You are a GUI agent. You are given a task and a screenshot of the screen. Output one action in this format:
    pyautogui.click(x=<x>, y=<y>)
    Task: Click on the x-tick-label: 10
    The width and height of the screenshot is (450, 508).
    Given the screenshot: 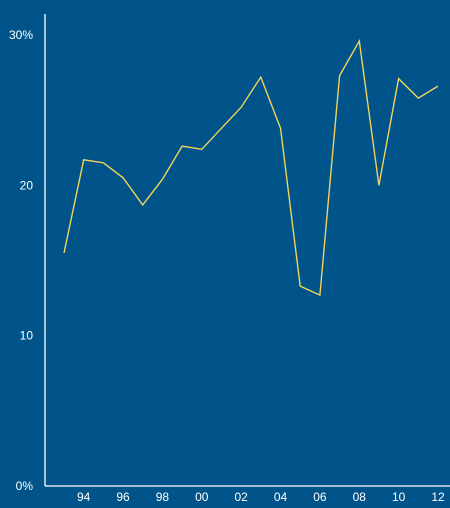 What is the action you would take?
    pyautogui.click(x=399, y=496)
    